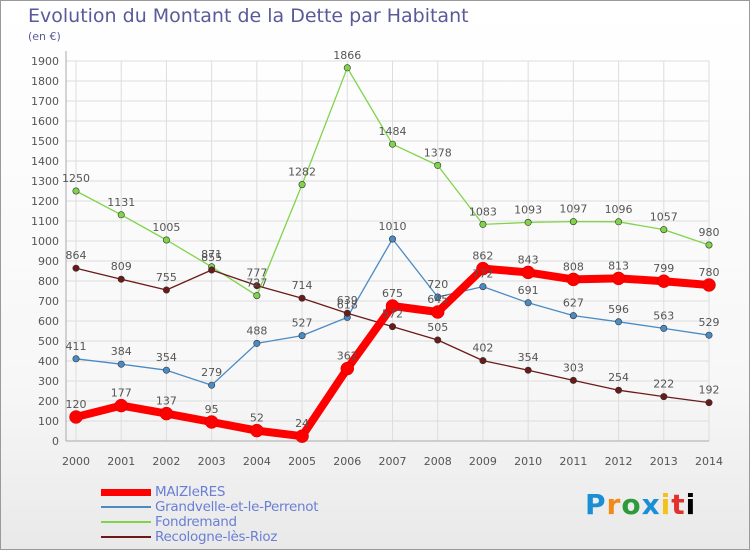 This screenshot has width=750, height=550. I want to click on data-label: 505, so click(437, 327).